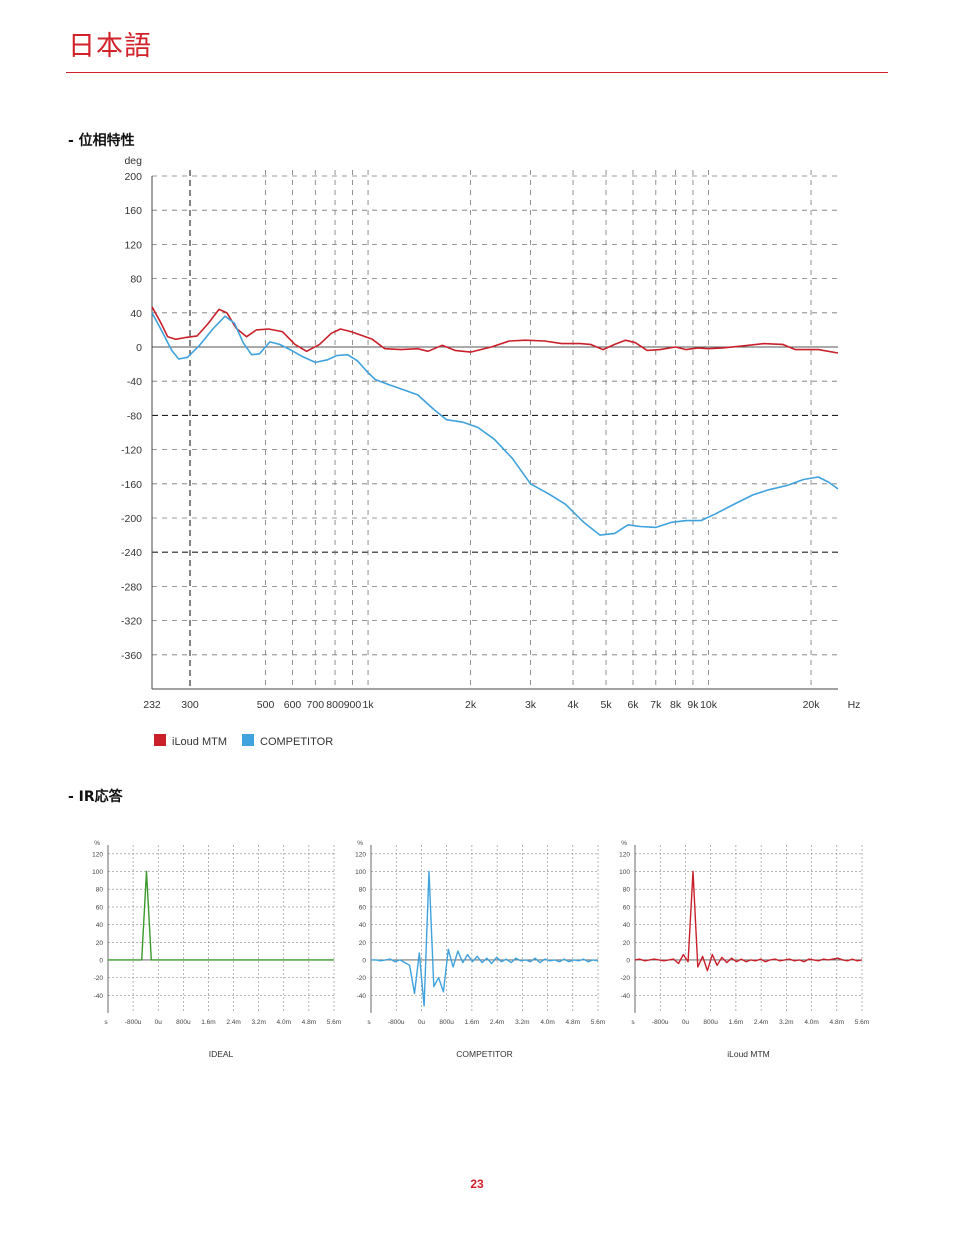 Image resolution: width=954 pixels, height=1235 pixels. Describe the element at coordinates (133, 161) in the screenshot. I see `y-axis-label: deg` at that location.